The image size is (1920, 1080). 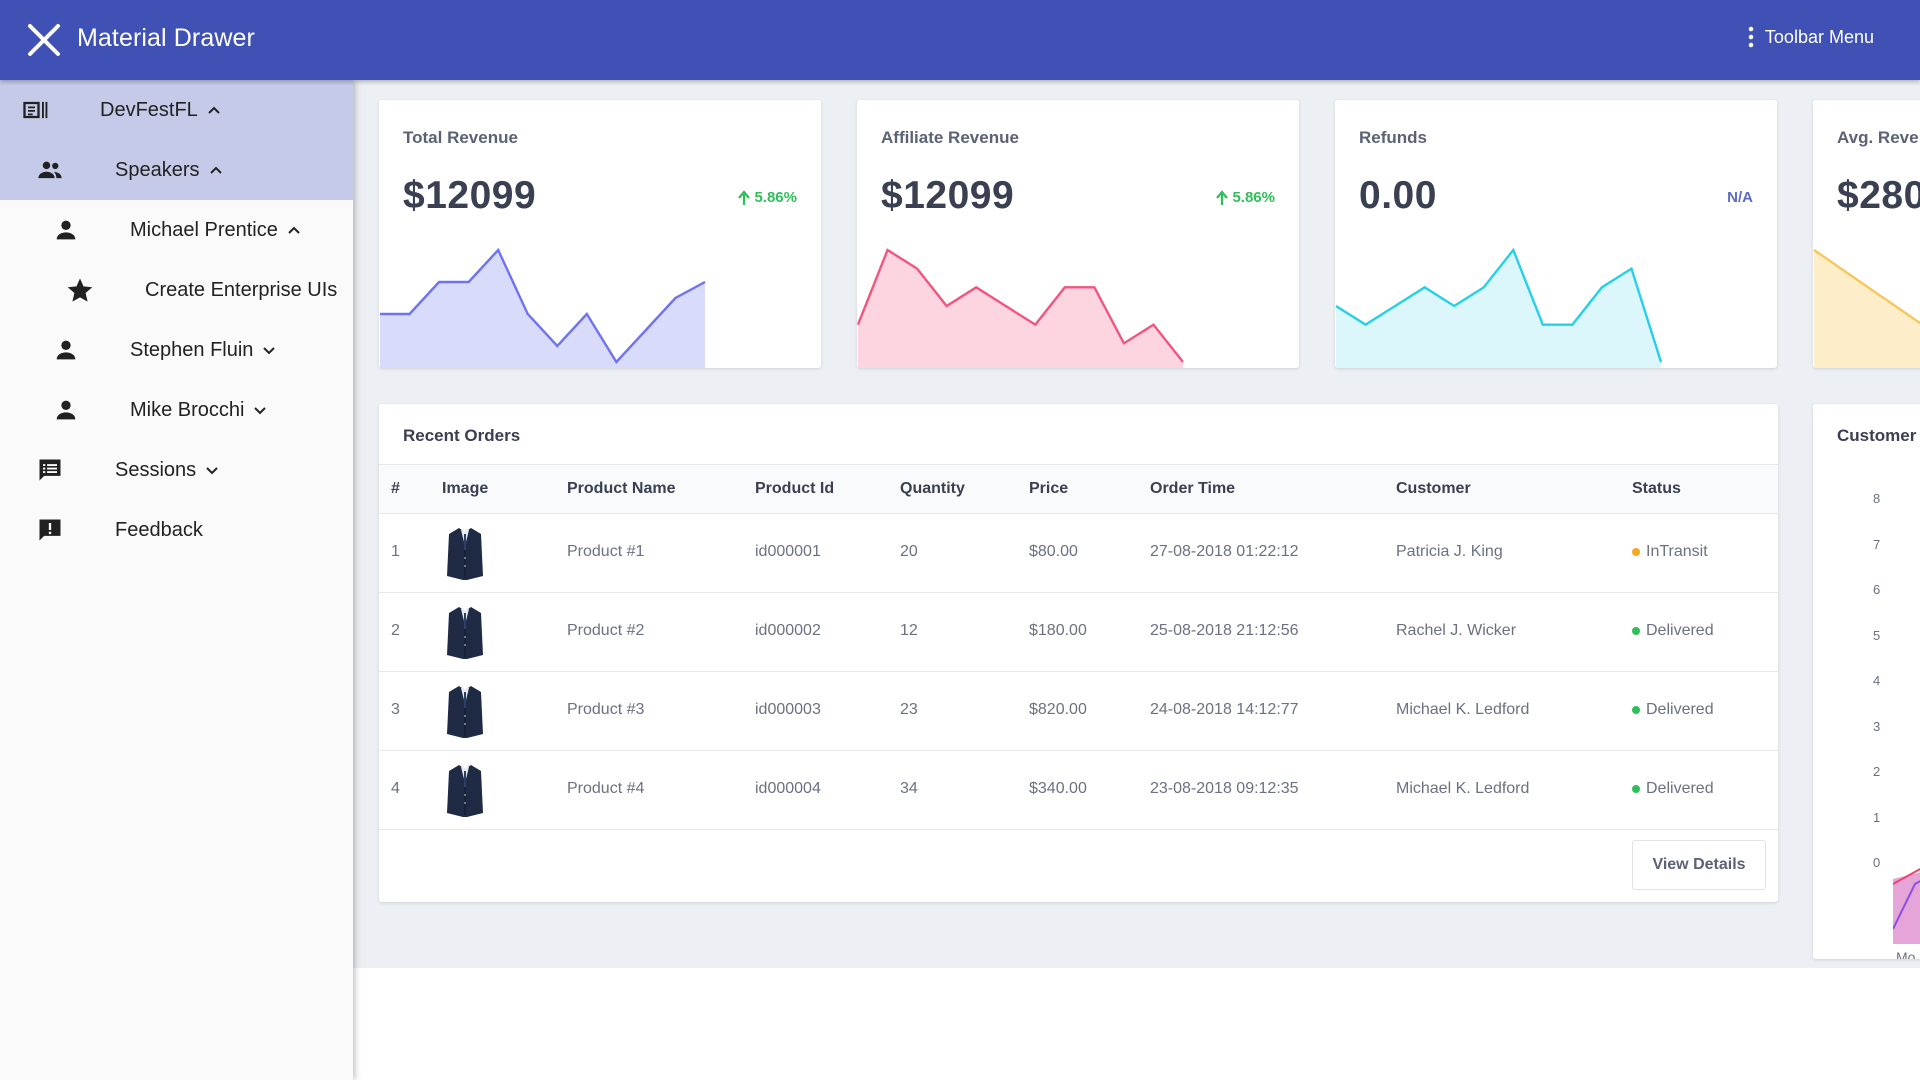 What do you see at coordinates (149, 109) in the screenshot?
I see `nav-label-devfestfl: DevFestFL` at bounding box center [149, 109].